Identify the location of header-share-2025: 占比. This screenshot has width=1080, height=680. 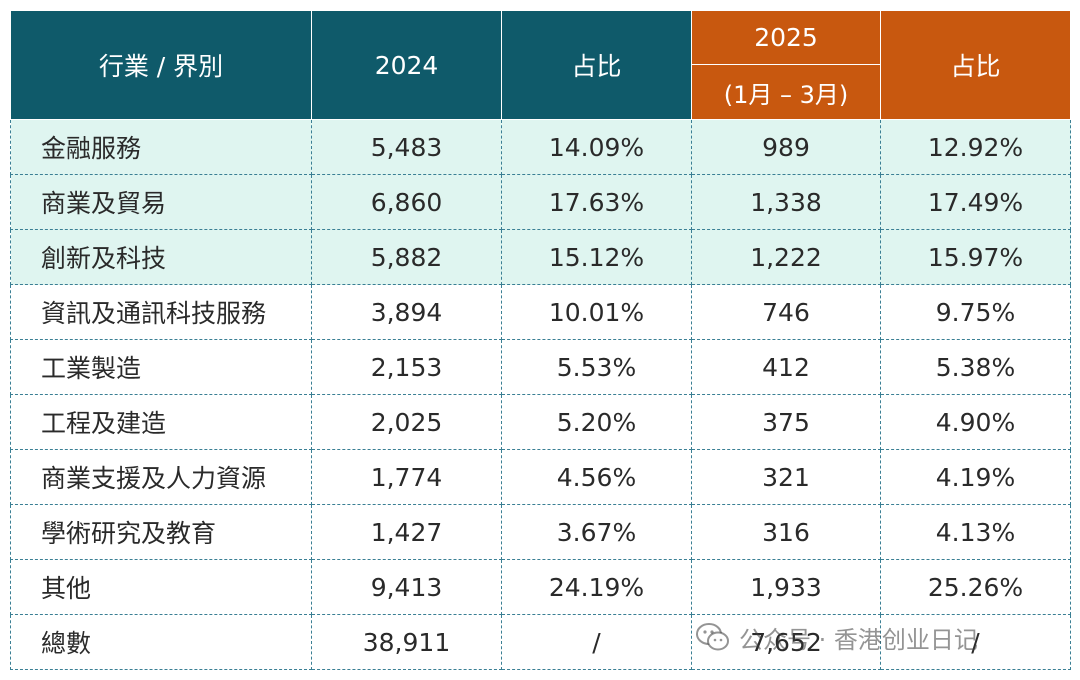
(975, 65).